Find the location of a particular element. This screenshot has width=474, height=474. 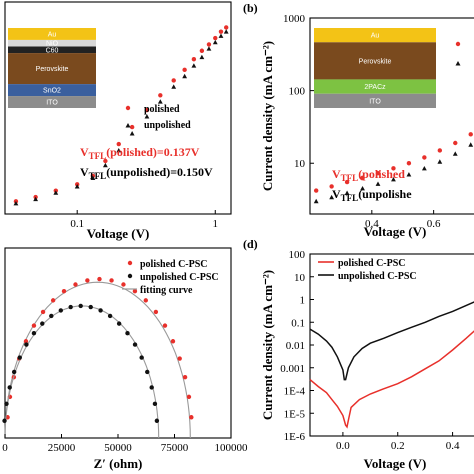

y-tick-label: 10 is located at coordinates (300, 164).